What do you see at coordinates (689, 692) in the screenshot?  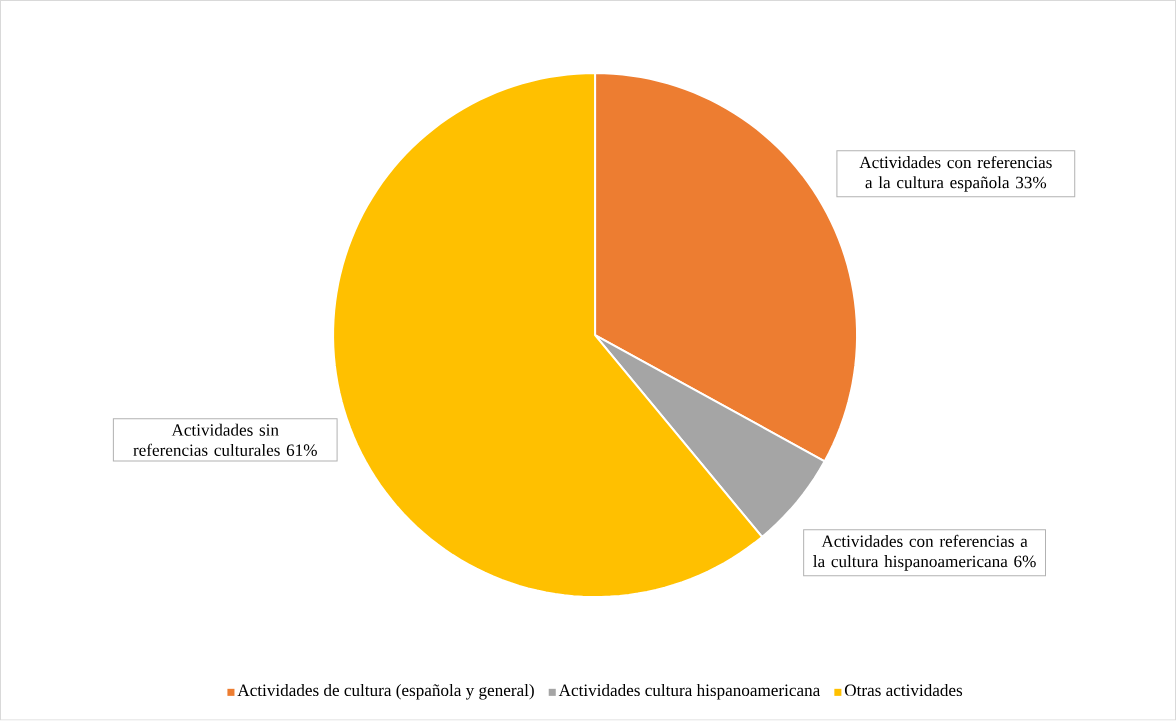 I see `legend-label: Actividades cultura hispanoamericana` at bounding box center [689, 692].